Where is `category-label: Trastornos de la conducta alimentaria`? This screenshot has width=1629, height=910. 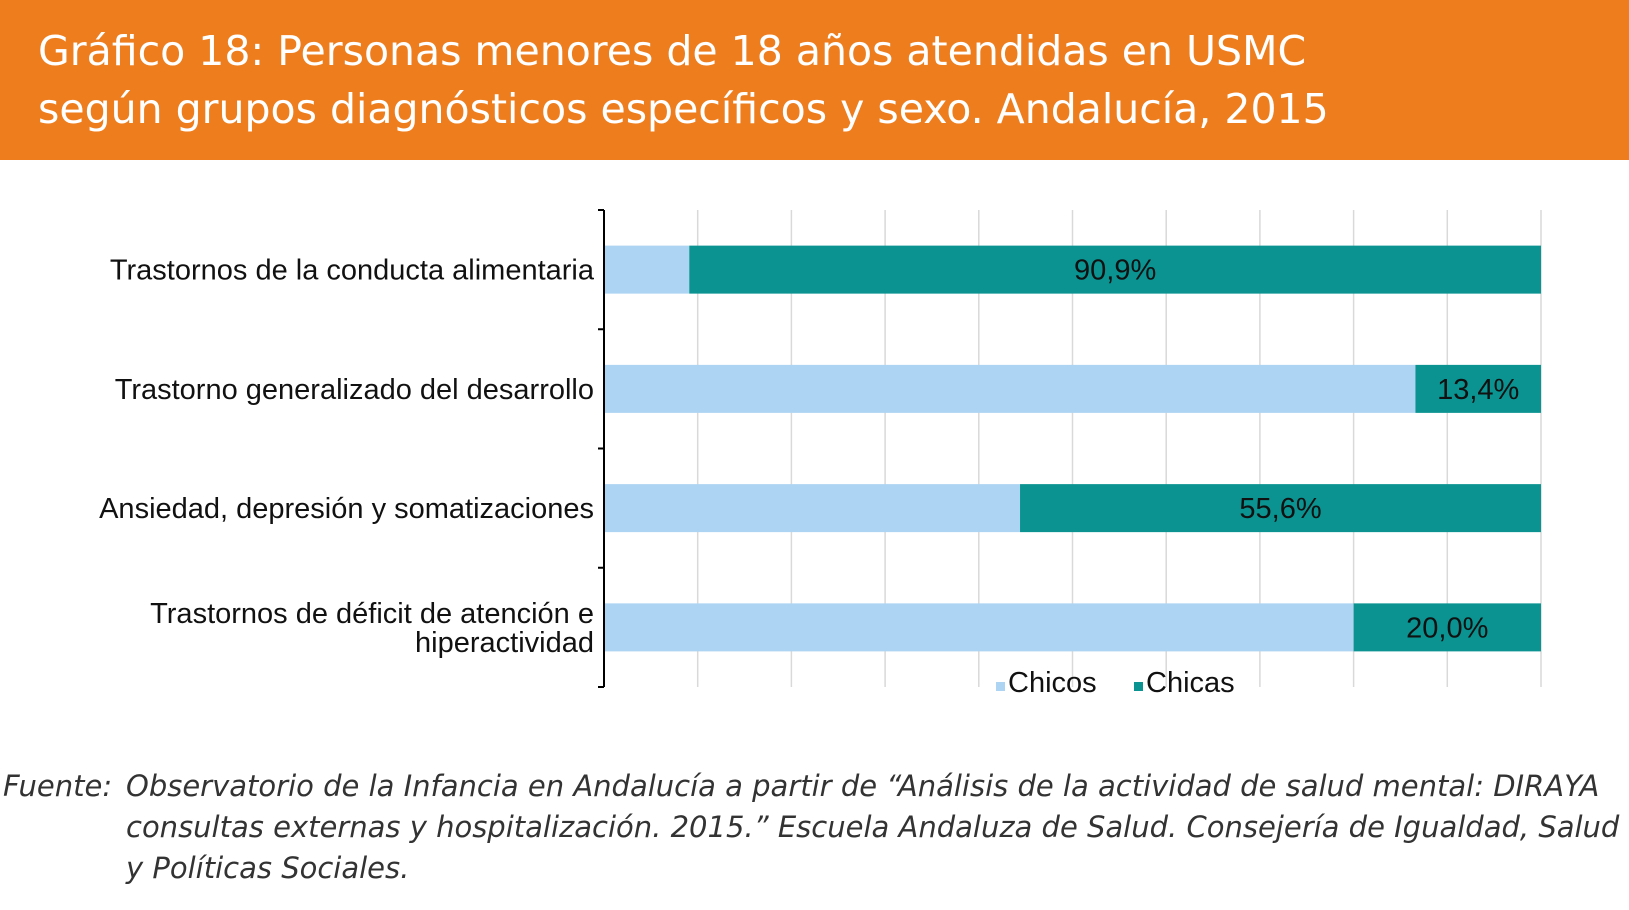
category-label: Trastornos de la conducta alimentaria is located at coordinates (352, 271).